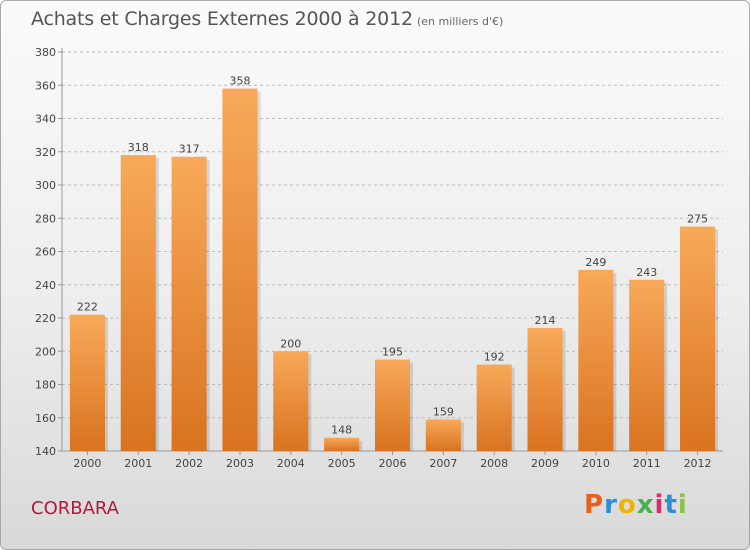  I want to click on commune-name: CORBARA, so click(75, 508).